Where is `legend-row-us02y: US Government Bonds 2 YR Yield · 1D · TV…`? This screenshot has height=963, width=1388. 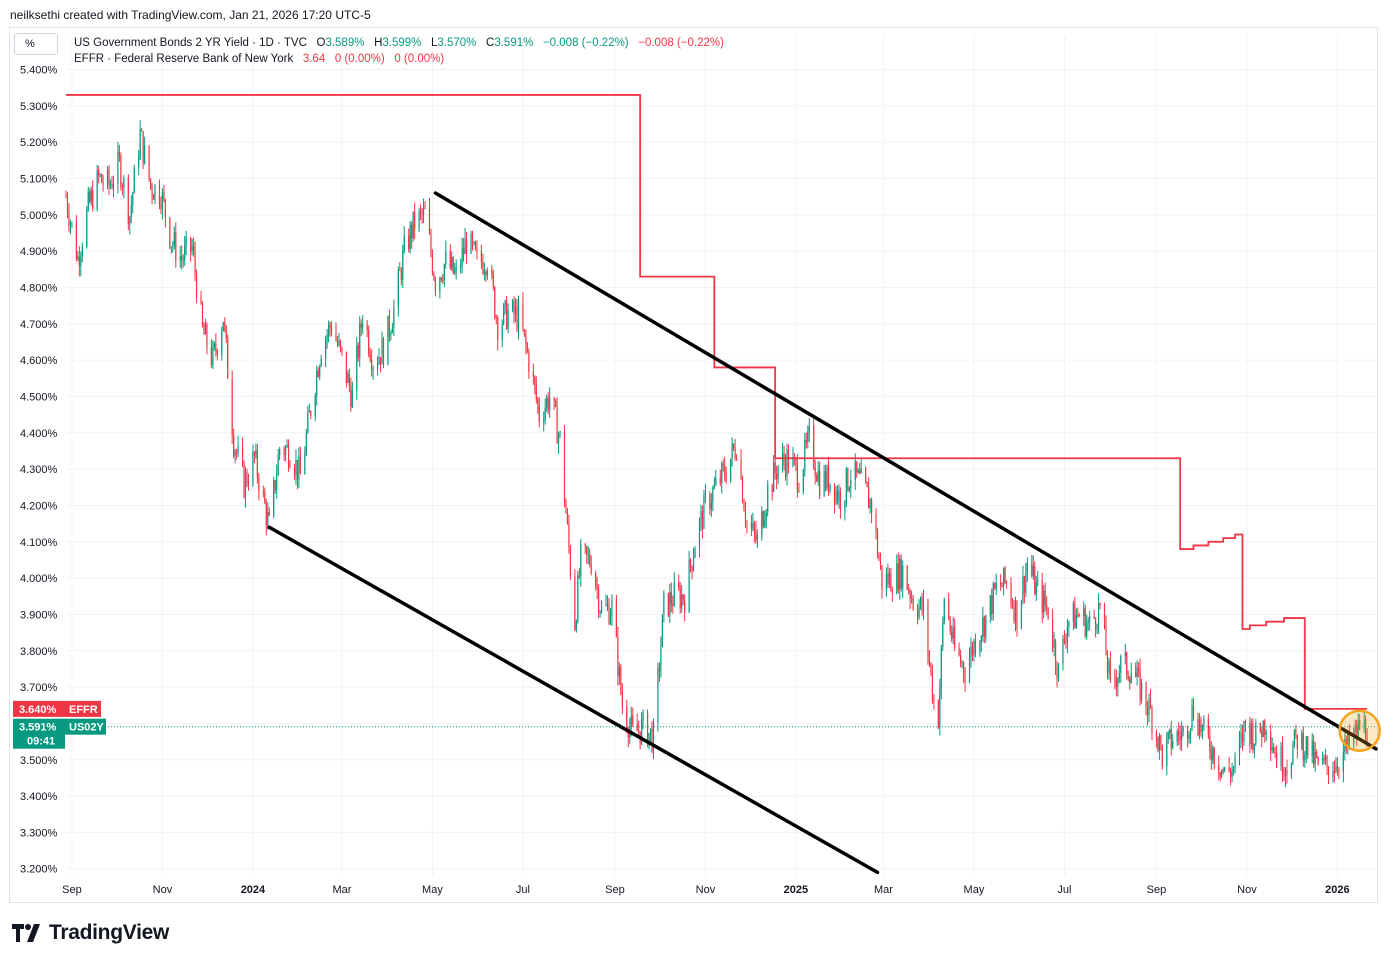 legend-row-us02y: US Government Bonds 2 YR Yield · 1D · TV… is located at coordinates (399, 43).